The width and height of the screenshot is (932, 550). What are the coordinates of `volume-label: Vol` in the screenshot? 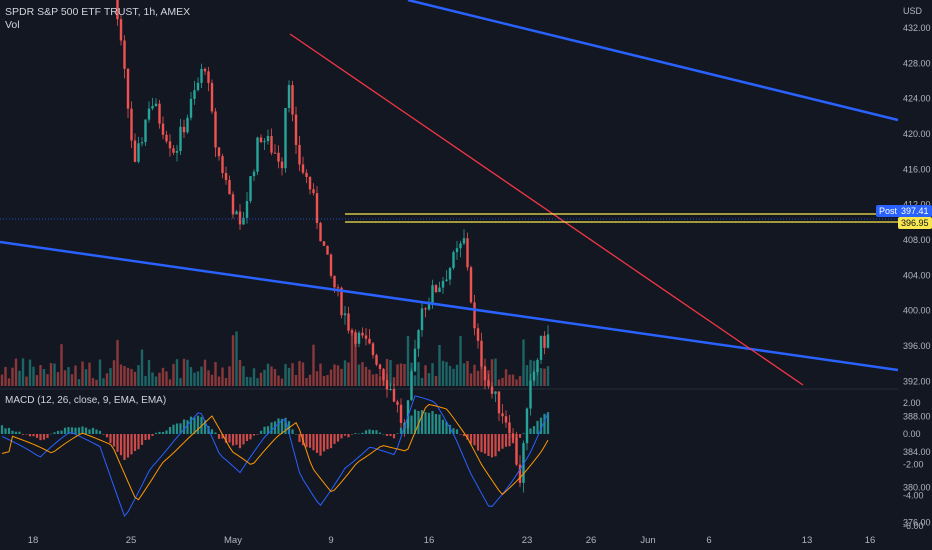 It's located at (12, 25).